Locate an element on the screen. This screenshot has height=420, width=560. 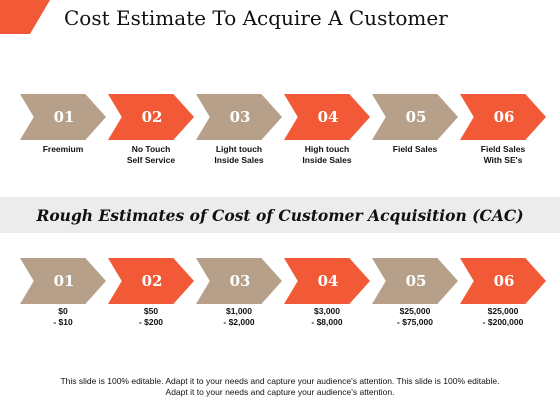
step-label: Freemium is located at coordinates (63, 149).